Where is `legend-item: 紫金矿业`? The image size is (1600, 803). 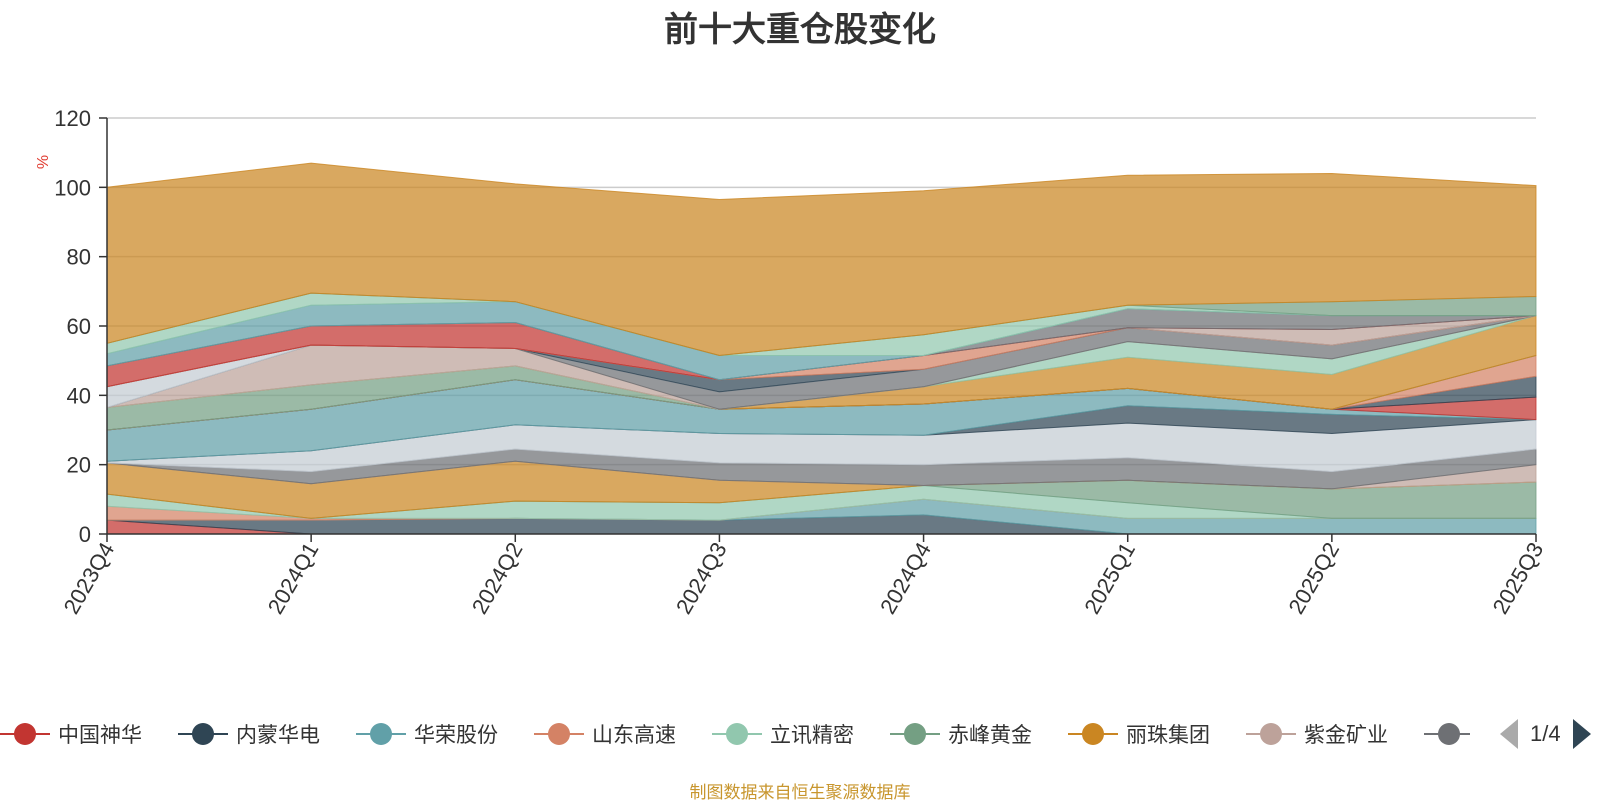 legend-item: 紫金矿业 is located at coordinates (1317, 734).